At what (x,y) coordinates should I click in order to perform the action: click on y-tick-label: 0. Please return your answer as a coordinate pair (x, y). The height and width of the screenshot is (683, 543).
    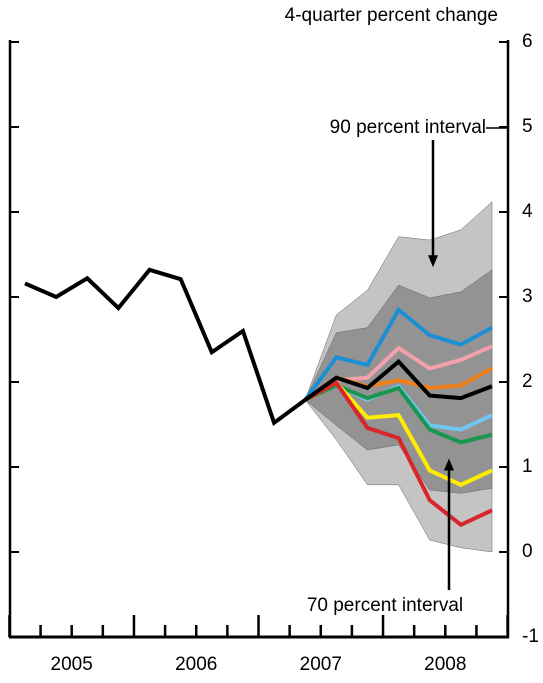
    Looking at the image, I should click on (527, 551).